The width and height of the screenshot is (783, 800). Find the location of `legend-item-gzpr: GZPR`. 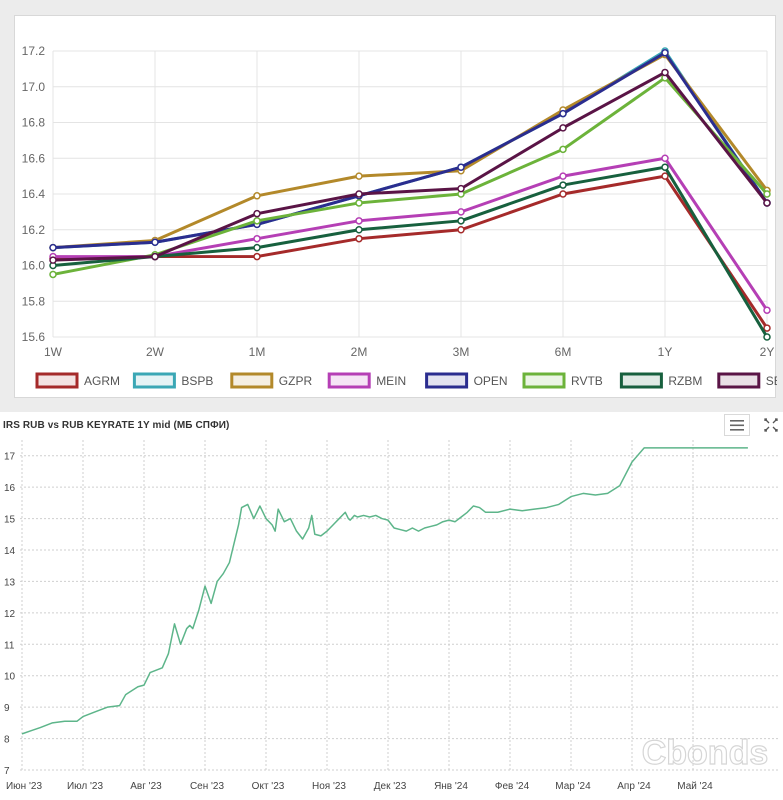

legend-item-gzpr: GZPR is located at coordinates (271, 380).